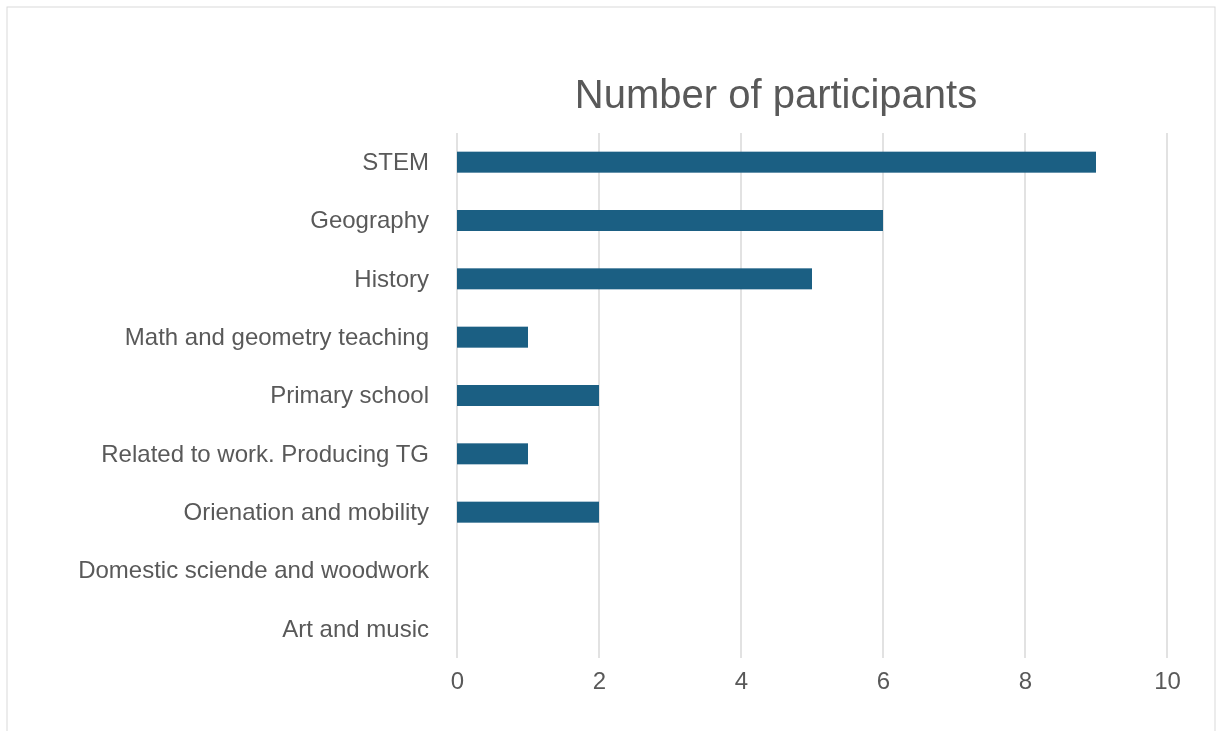 The height and width of the screenshot is (731, 1222). What do you see at coordinates (1025, 681) in the screenshot?
I see `x-tick-label: 8` at bounding box center [1025, 681].